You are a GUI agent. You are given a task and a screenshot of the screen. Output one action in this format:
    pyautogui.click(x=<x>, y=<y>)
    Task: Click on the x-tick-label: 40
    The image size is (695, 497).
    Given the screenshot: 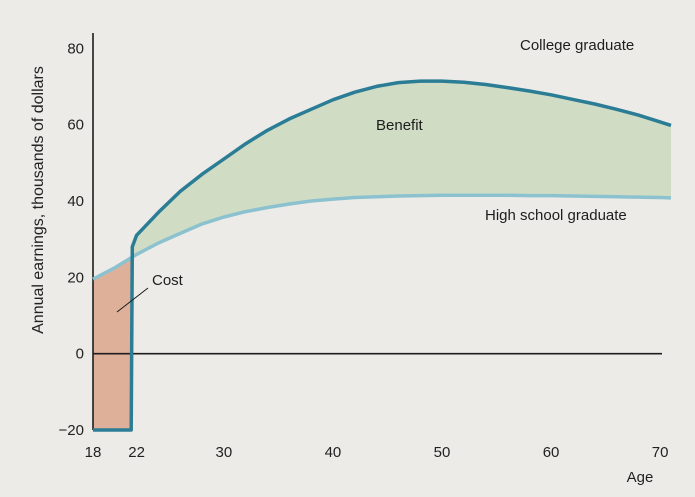 What is the action you would take?
    pyautogui.click(x=333, y=452)
    